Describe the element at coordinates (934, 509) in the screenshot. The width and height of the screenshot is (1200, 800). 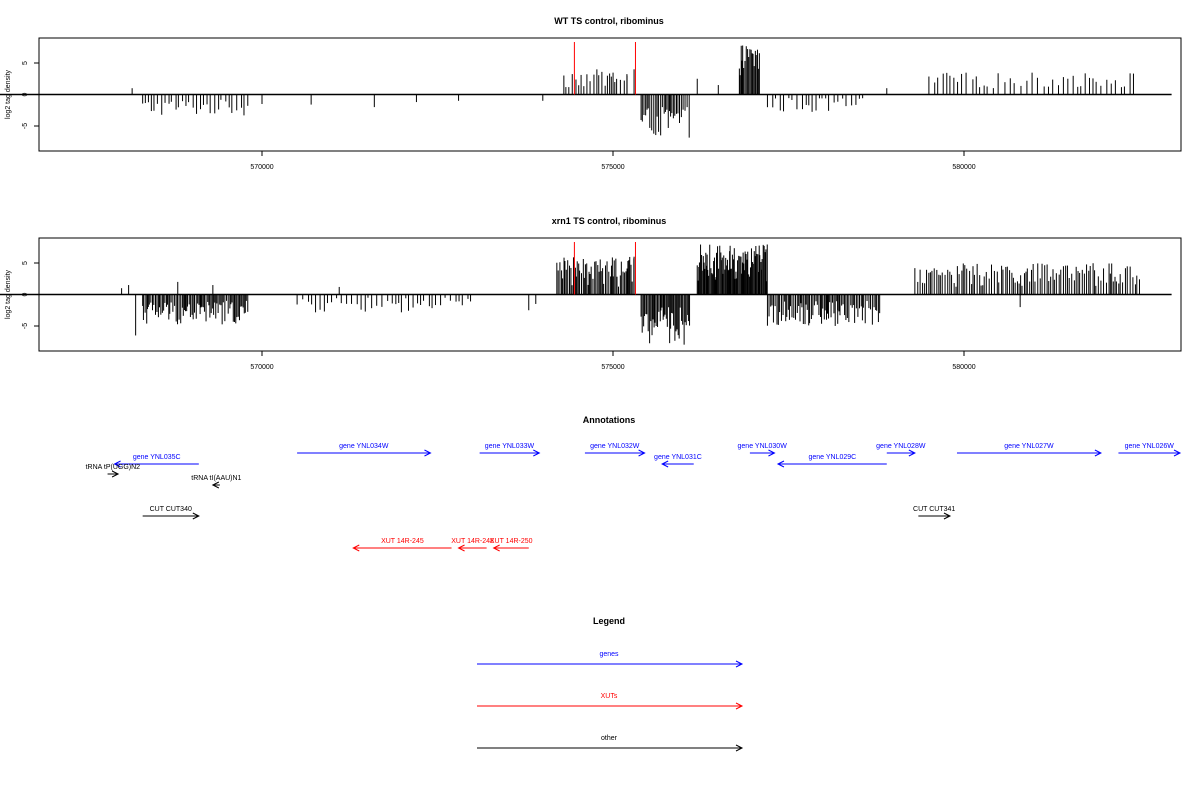
I see `annotation-label: CUT CUT341` at that location.